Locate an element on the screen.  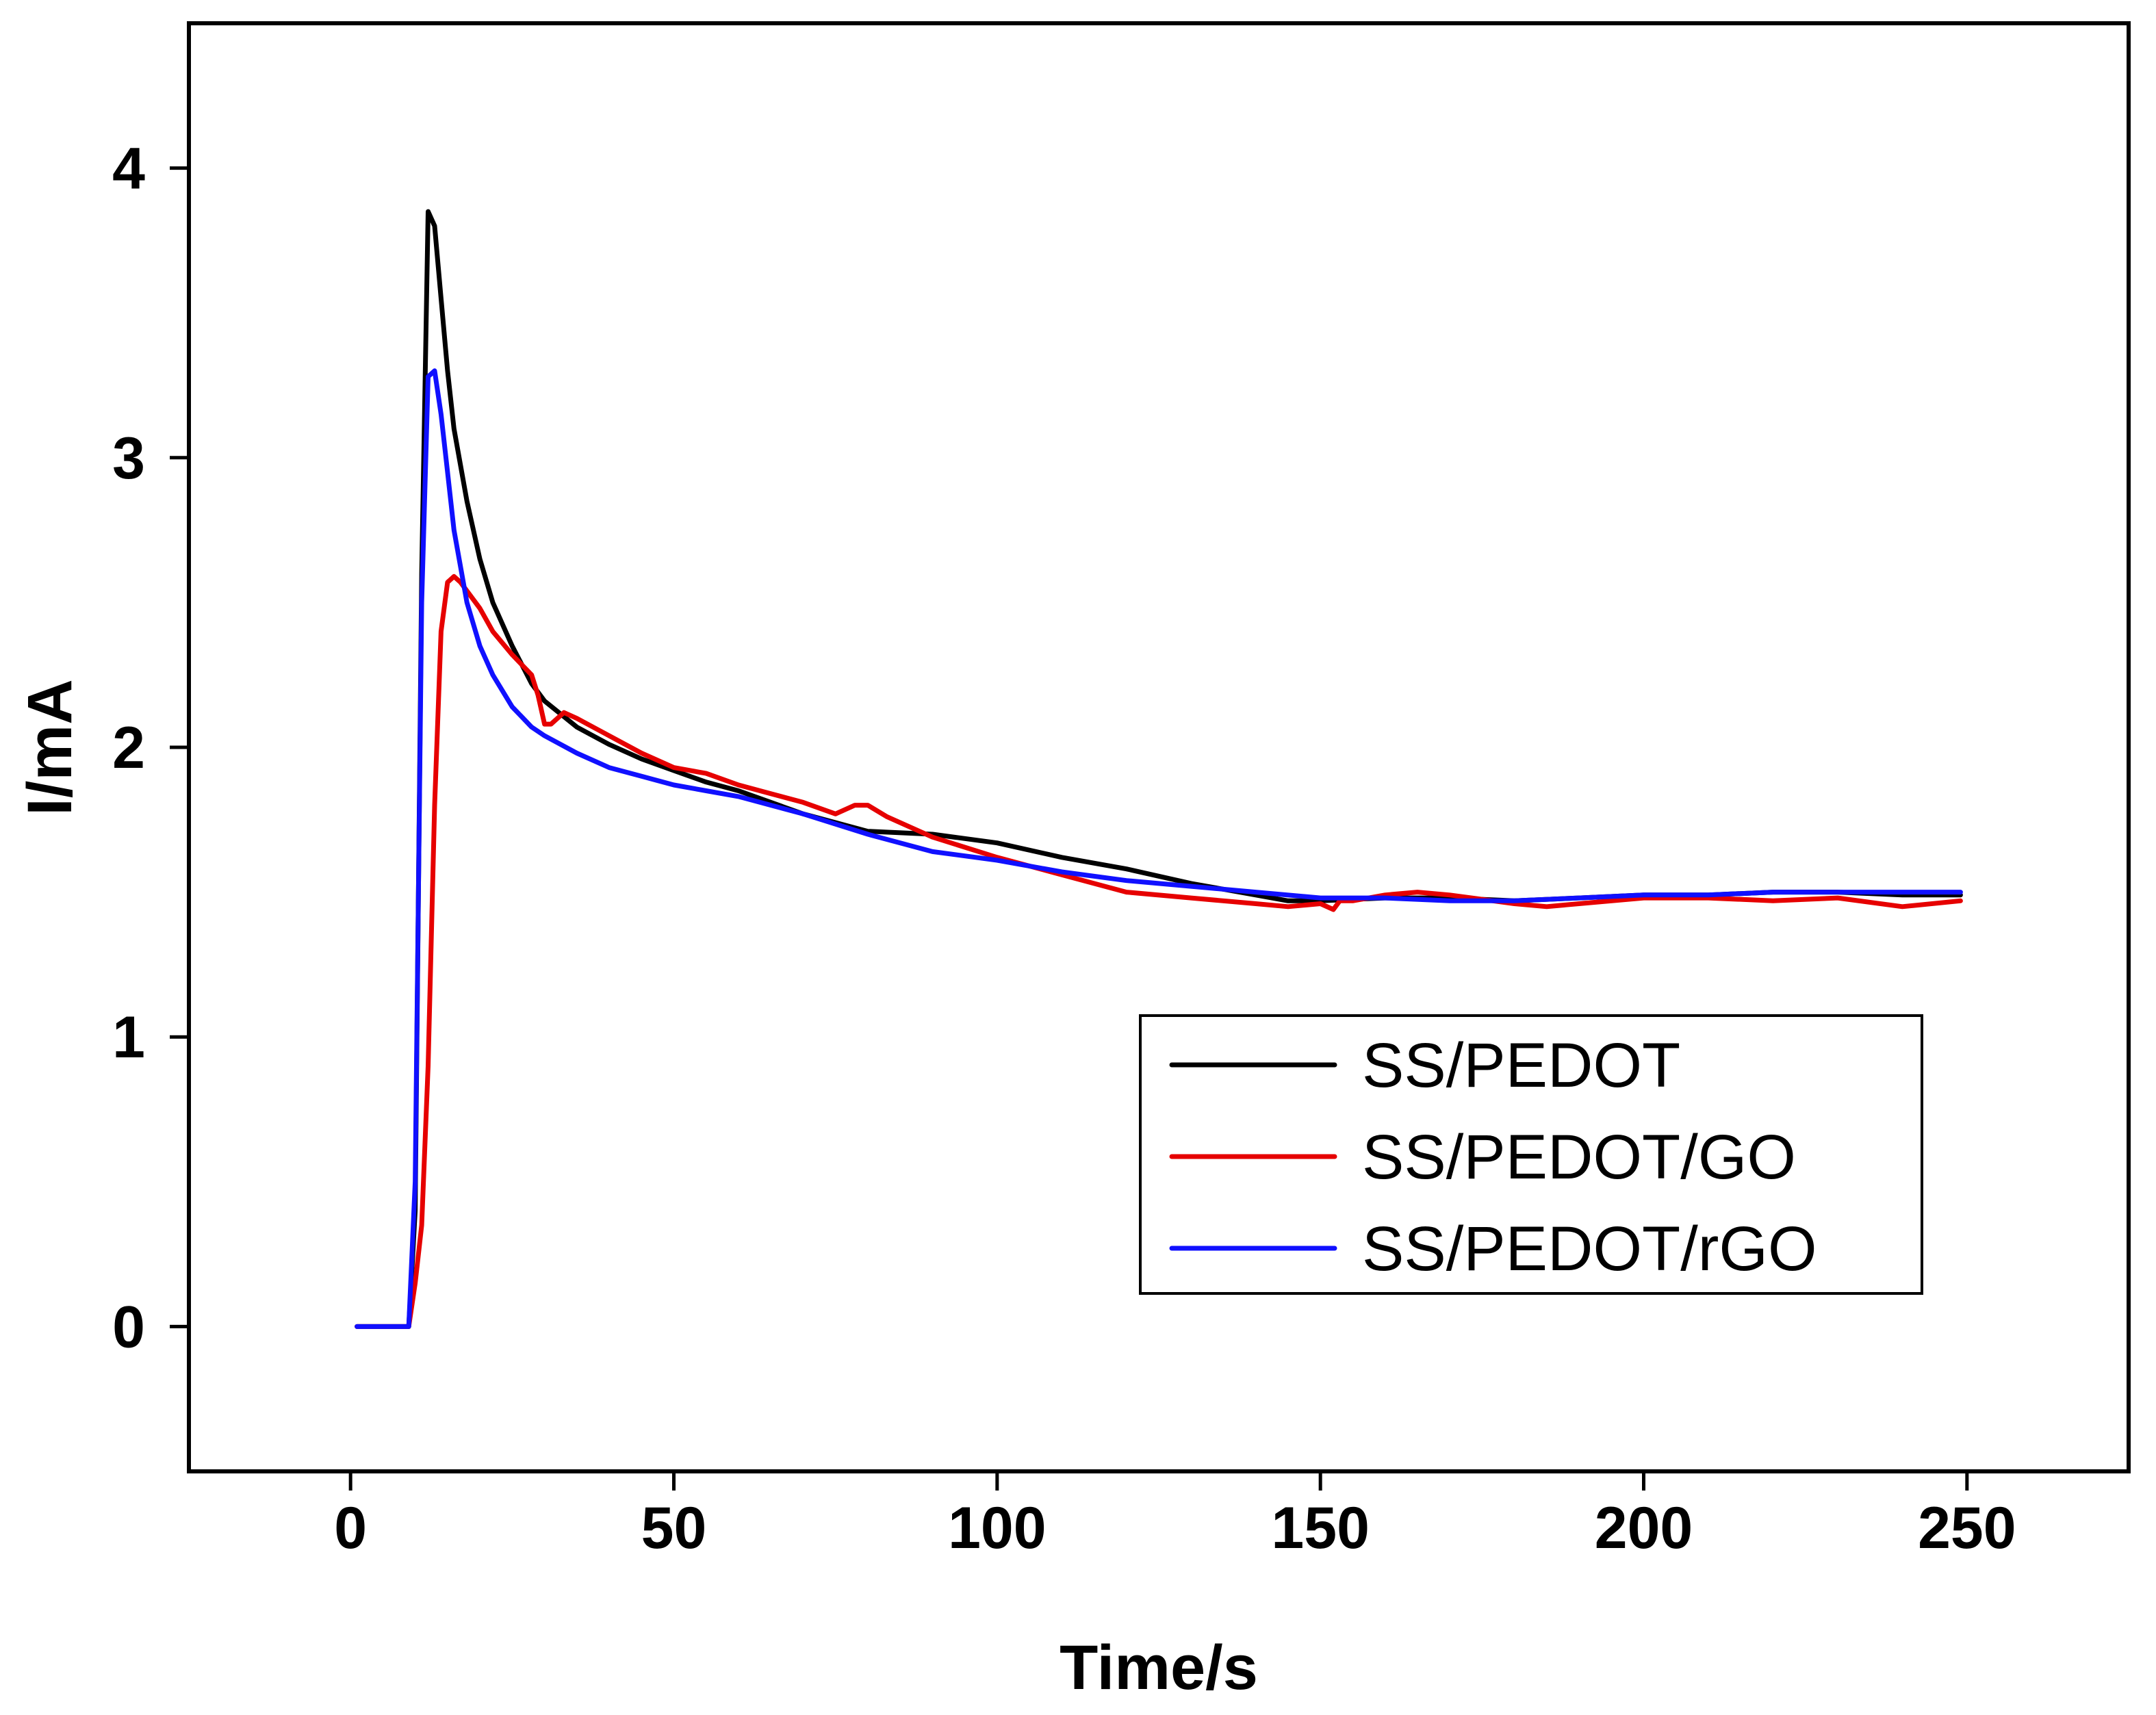
x-tick-label: 150 is located at coordinates (1320, 1528).